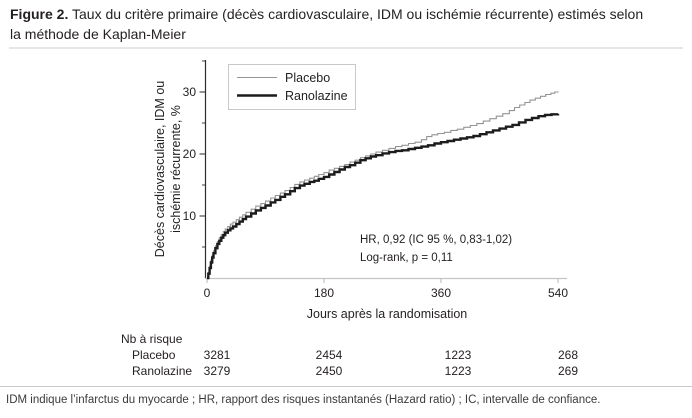 This screenshot has height=418, width=692. I want to click on legend-box, so click(292, 87).